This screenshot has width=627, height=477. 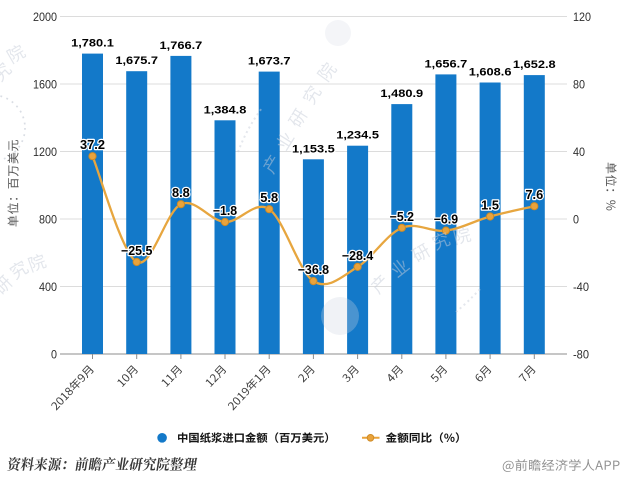 I want to click on svg-text: 1.5, so click(x=490, y=206).